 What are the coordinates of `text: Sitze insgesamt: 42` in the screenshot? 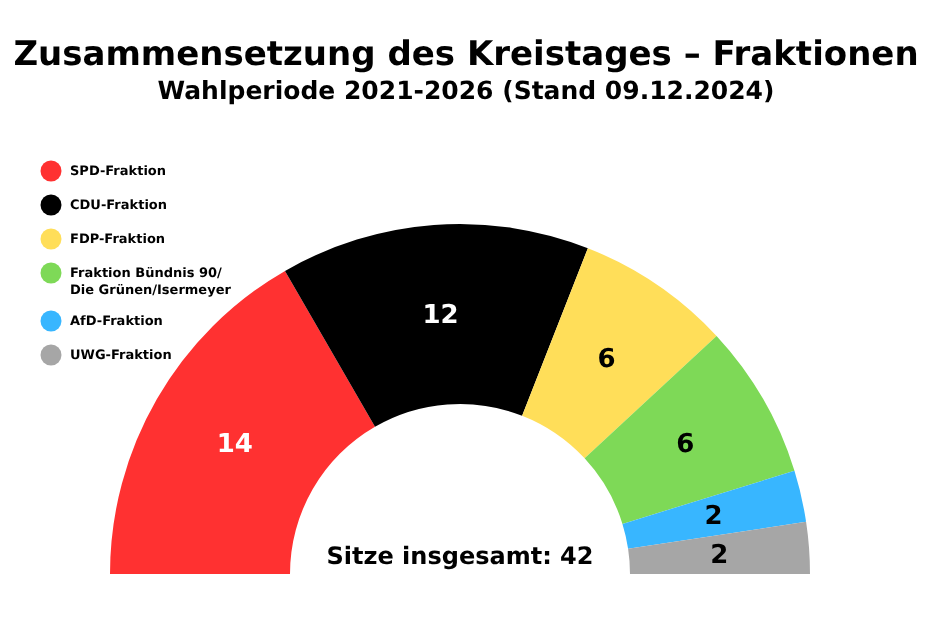 It's located at (460, 556).